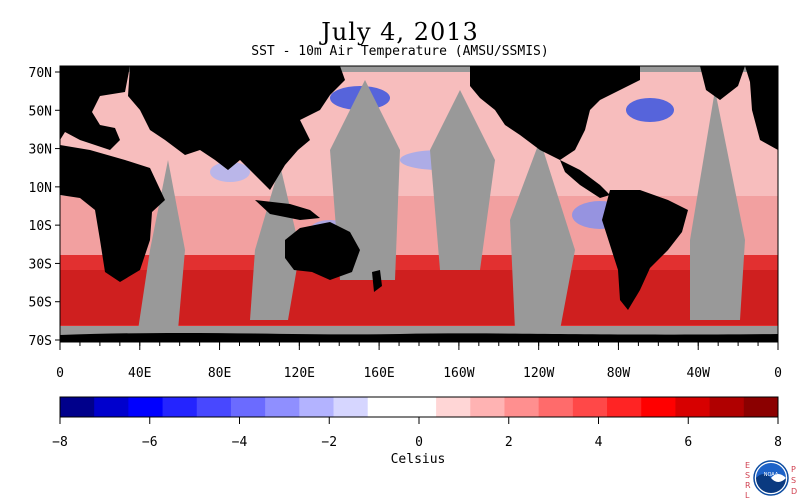  What do you see at coordinates (509, 442) in the screenshot?
I see `colorbar-tick-label: 2` at bounding box center [509, 442].